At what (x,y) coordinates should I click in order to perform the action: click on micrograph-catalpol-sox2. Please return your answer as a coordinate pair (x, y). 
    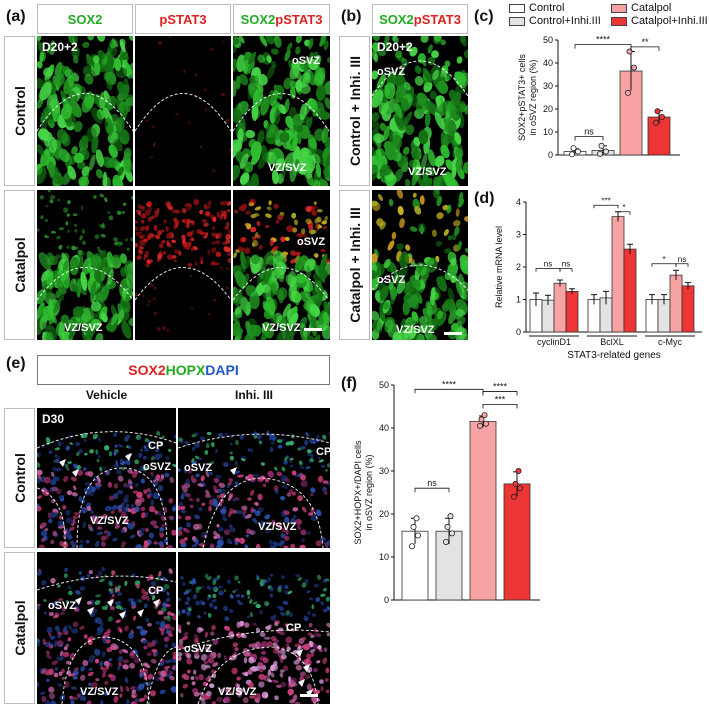
    Looking at the image, I should click on (85, 265).